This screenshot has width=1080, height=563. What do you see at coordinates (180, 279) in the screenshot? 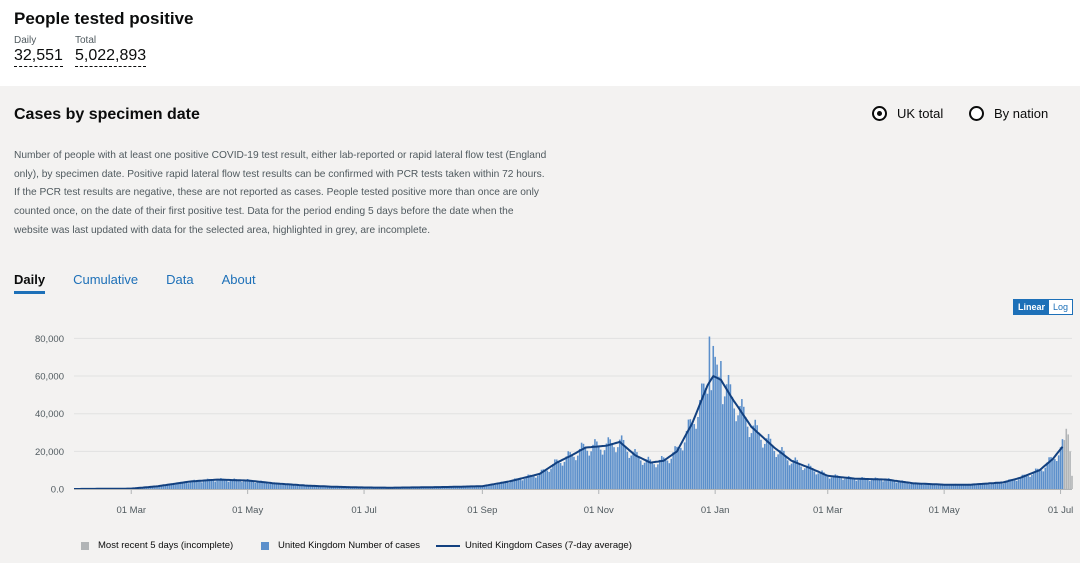
I see `tab-data: Data` at bounding box center [180, 279].